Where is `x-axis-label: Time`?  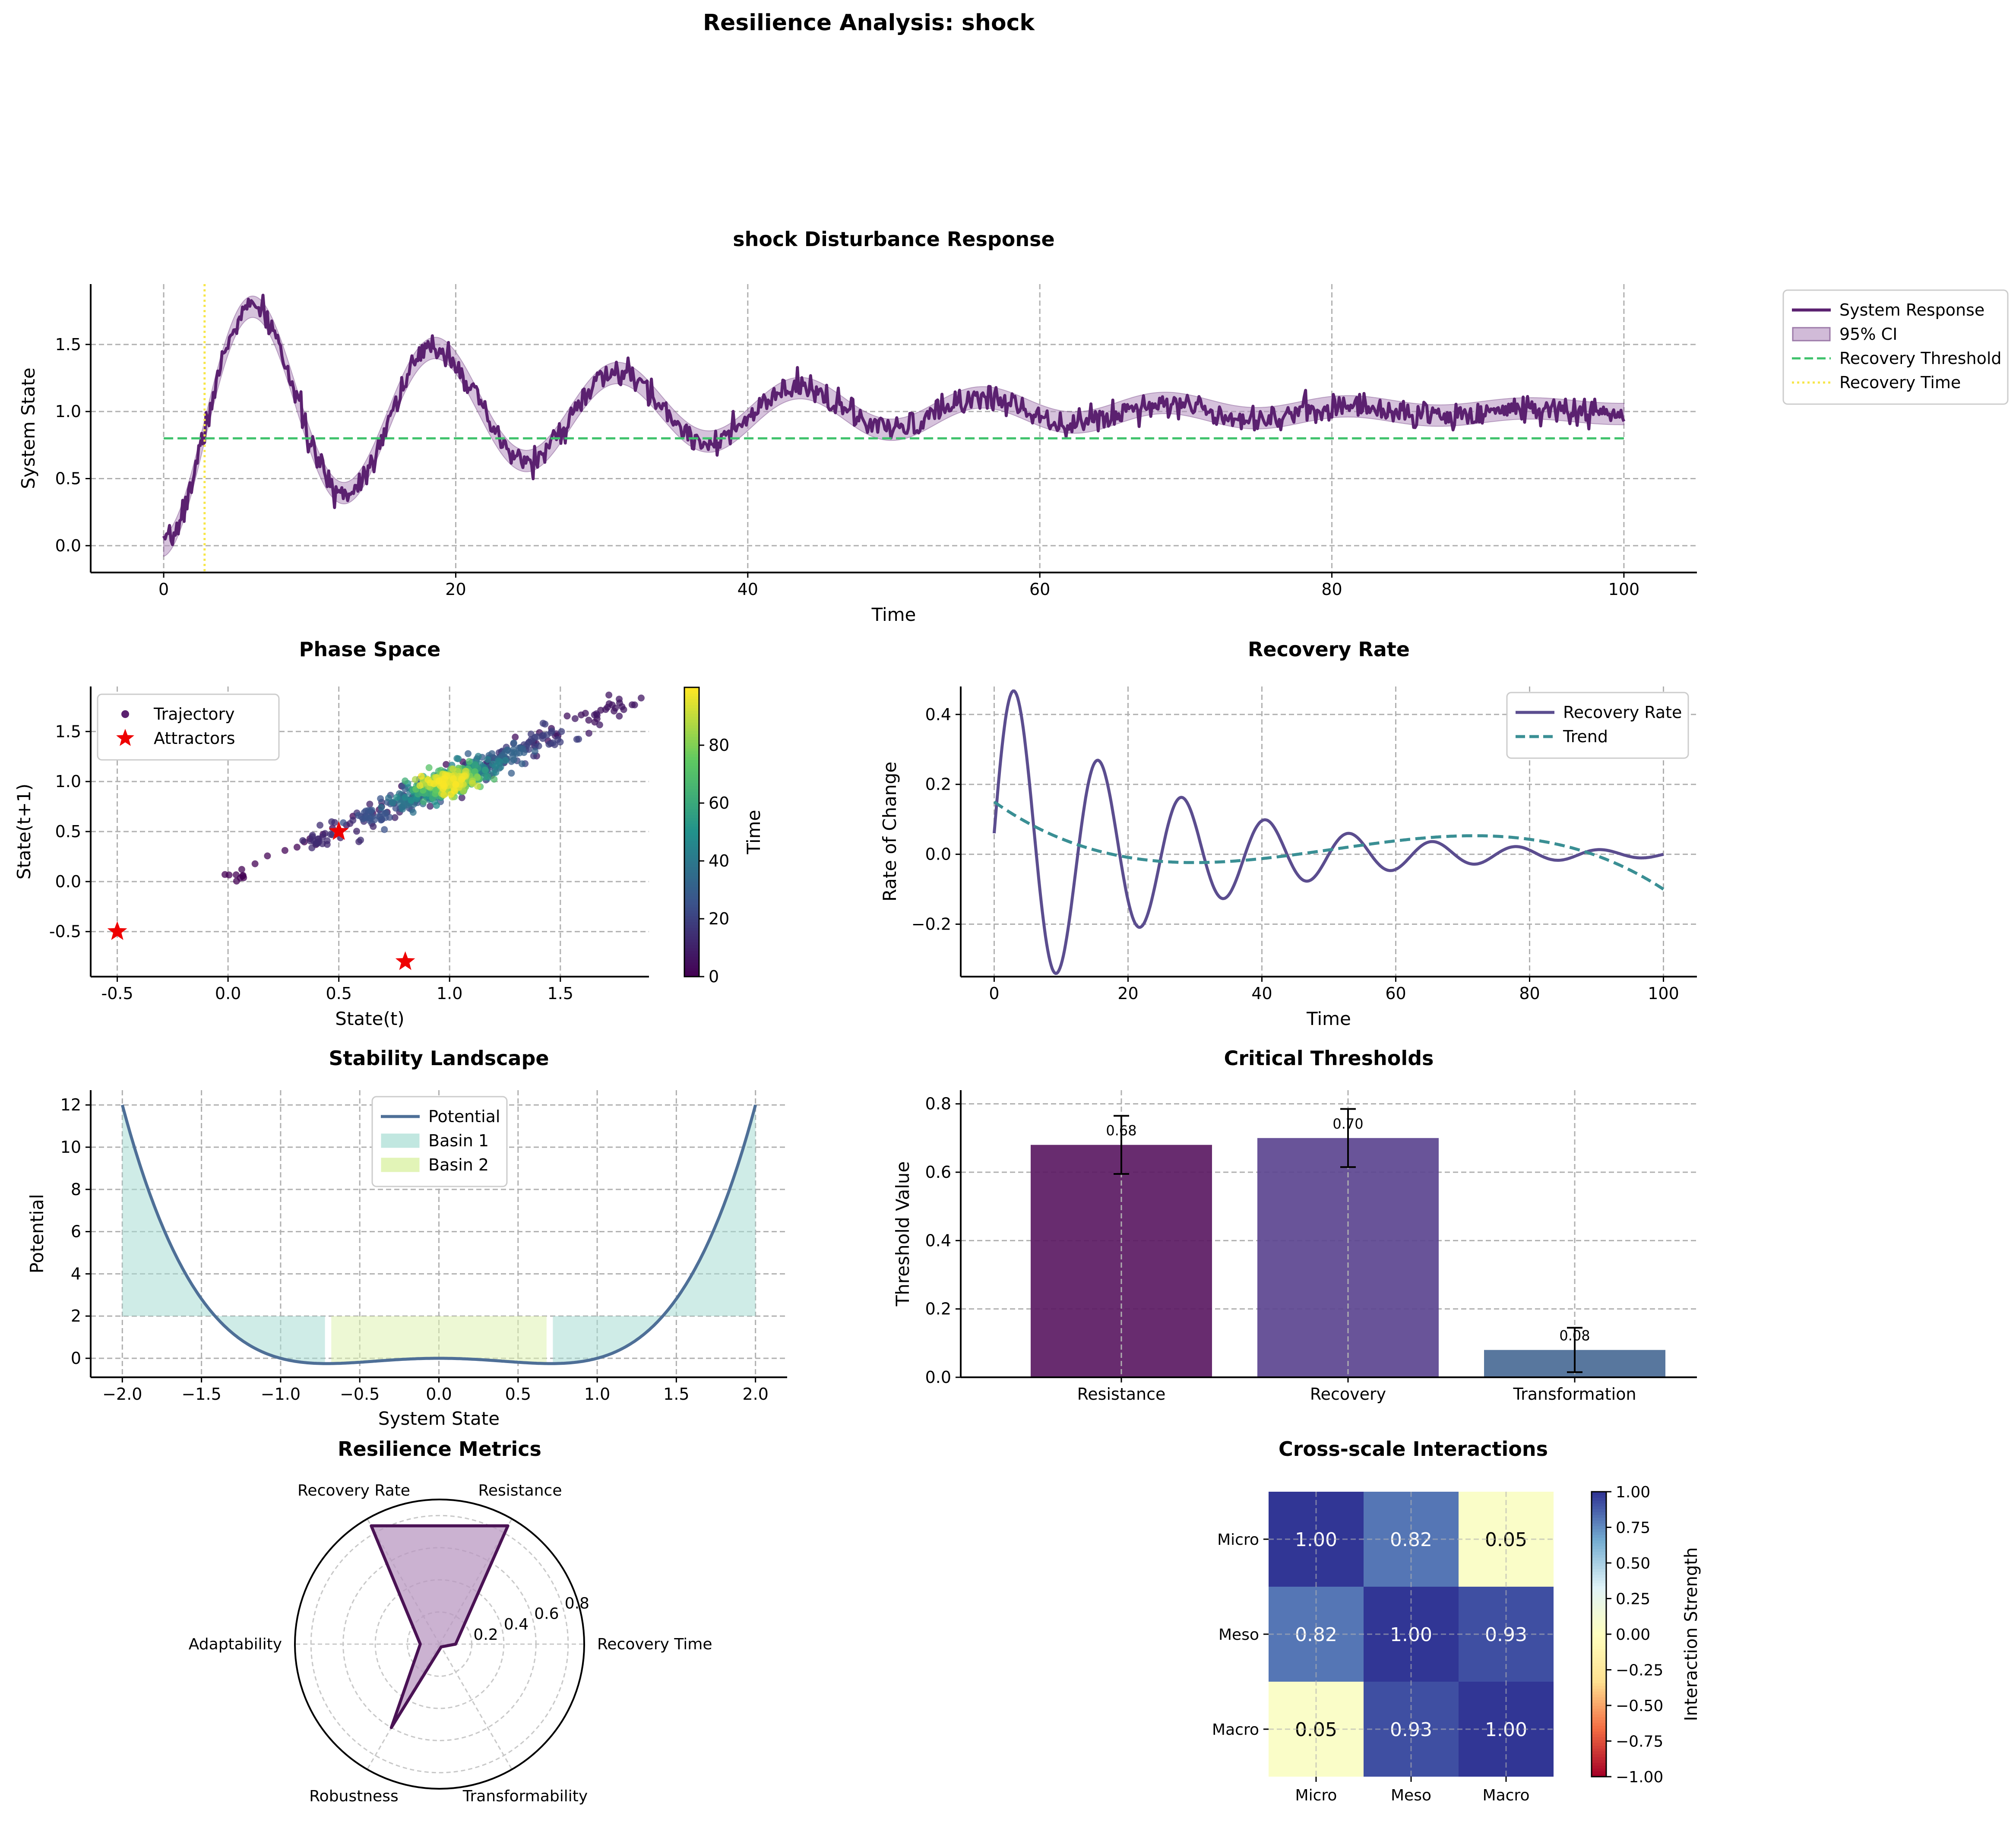 x-axis-label: Time is located at coordinates (894, 615).